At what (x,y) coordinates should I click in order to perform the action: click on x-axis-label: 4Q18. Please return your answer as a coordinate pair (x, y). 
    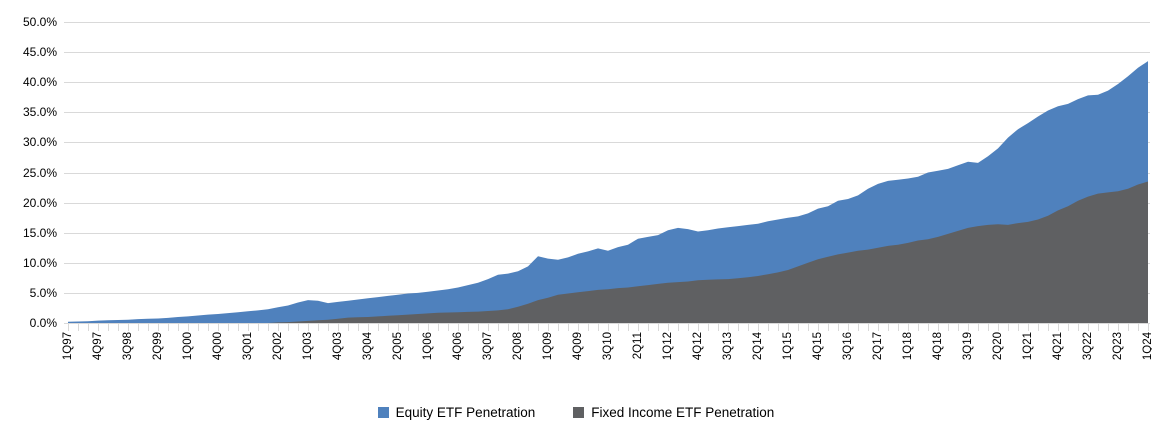
    Looking at the image, I should click on (938, 346).